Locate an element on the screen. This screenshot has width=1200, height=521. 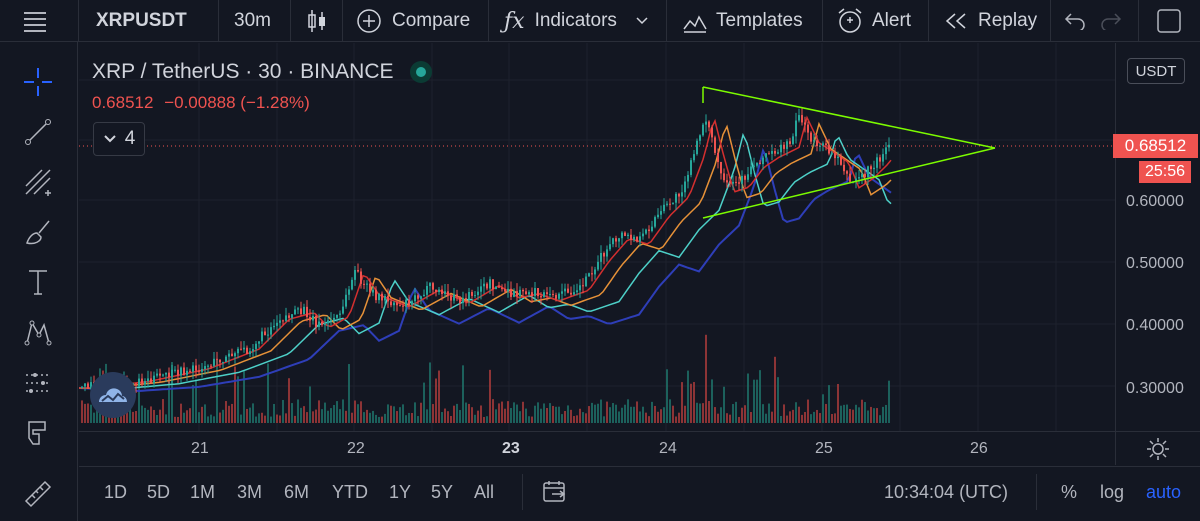
undo-button is located at coordinates (1075, 21).